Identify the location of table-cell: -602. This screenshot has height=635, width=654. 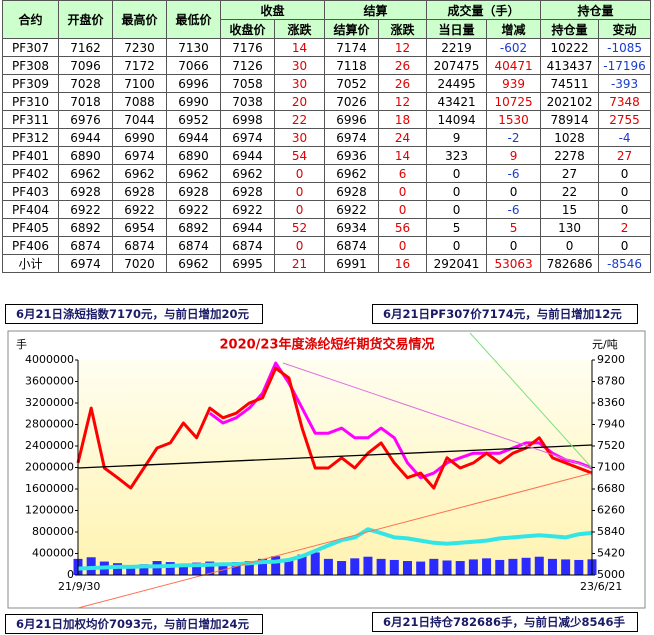
(514, 47).